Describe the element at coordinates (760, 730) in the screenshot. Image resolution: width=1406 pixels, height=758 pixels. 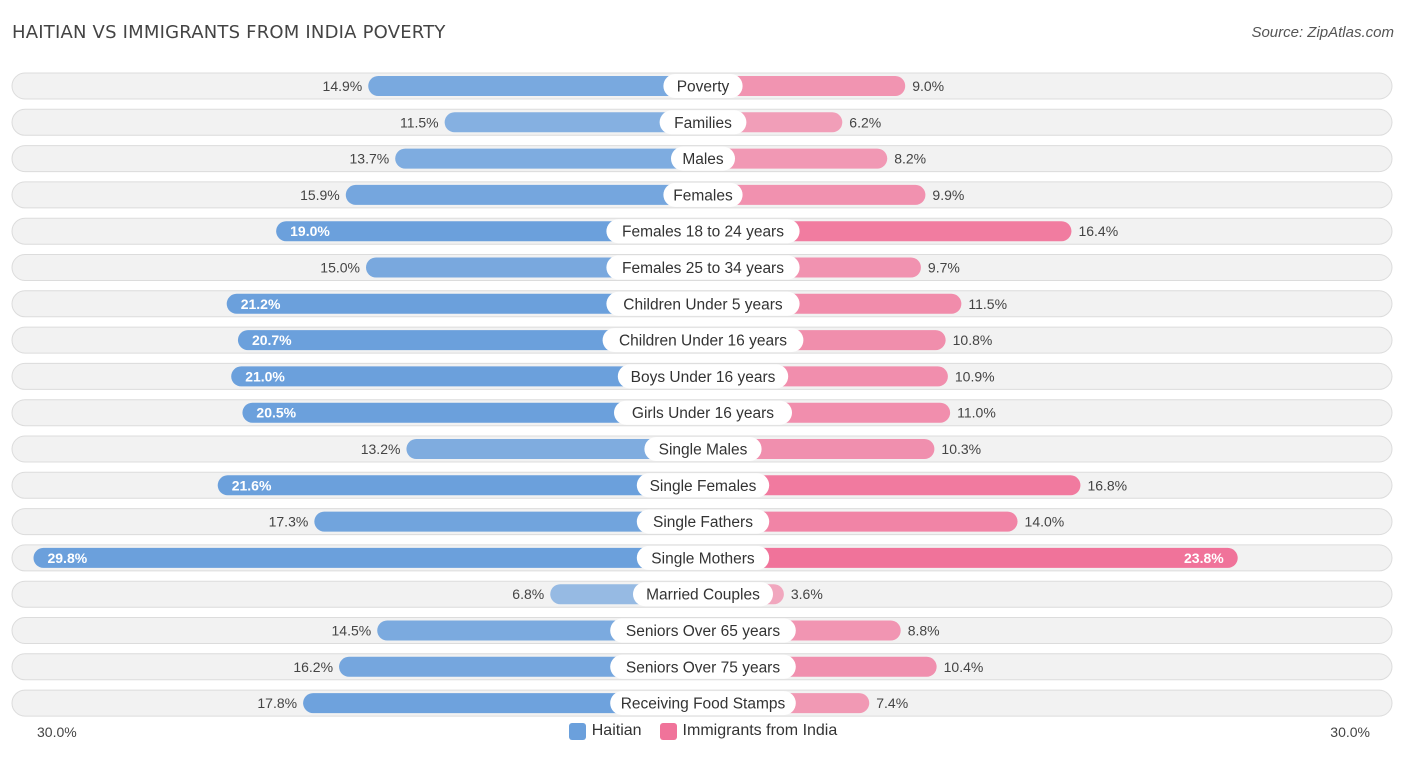
I see `legend-label-india: Immigrants from India` at that location.